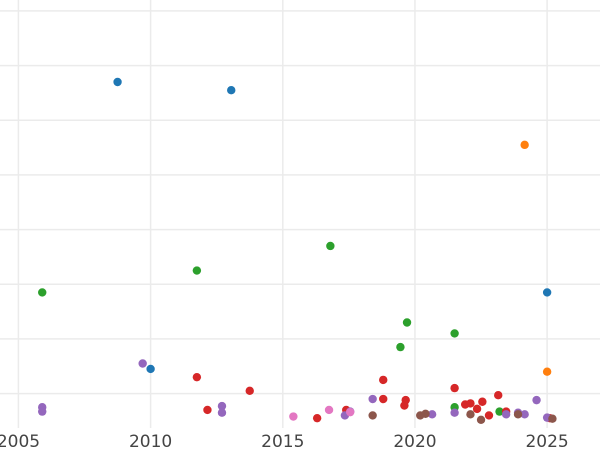  I want to click on x-tick-label: 2025, so click(546, 441).